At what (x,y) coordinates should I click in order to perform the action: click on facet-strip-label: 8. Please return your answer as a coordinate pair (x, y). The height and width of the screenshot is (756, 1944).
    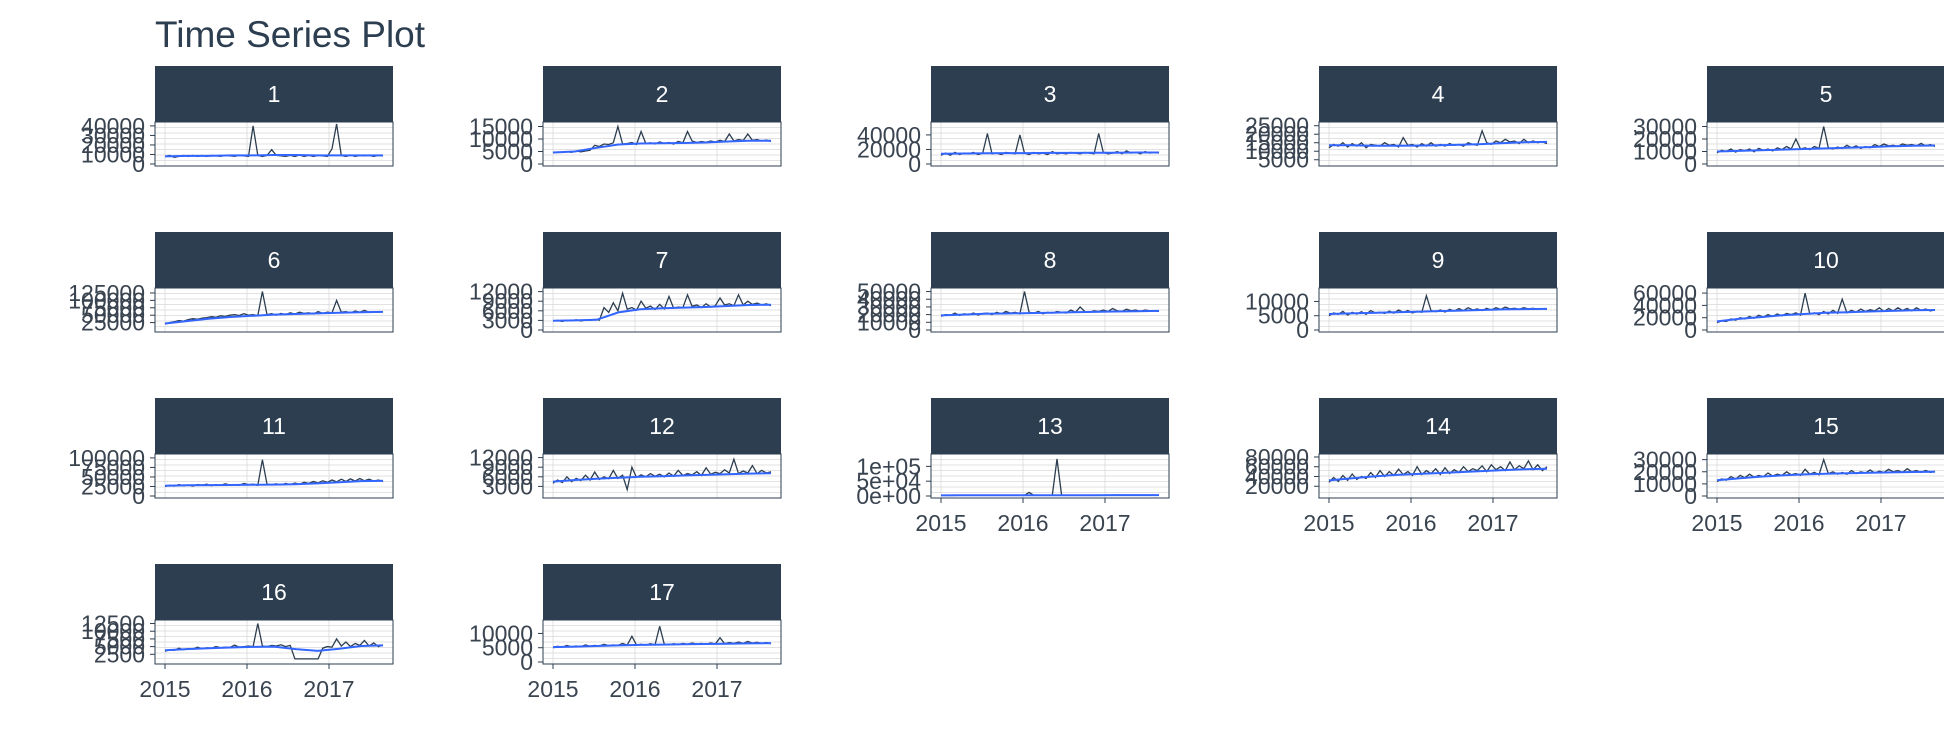
    Looking at the image, I should click on (1050, 260).